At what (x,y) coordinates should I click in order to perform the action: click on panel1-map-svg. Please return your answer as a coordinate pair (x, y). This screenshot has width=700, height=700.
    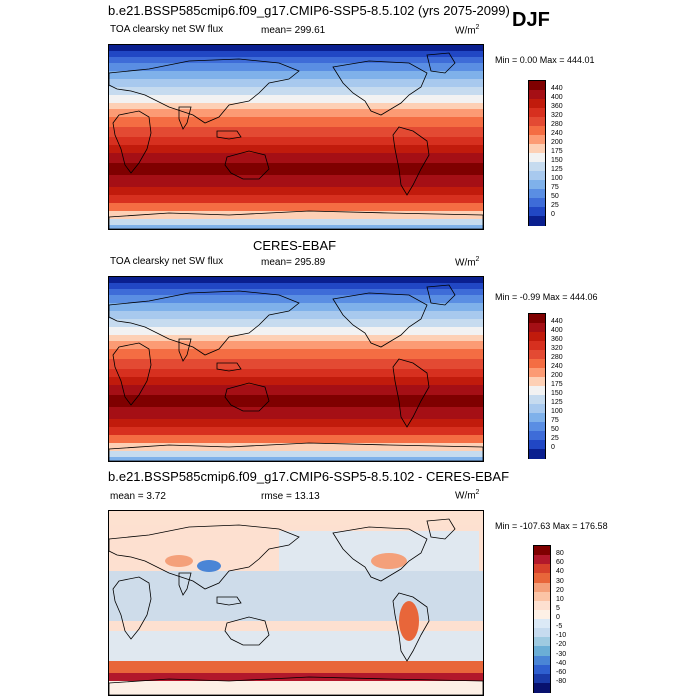
    Looking at the image, I should click on (296, 137).